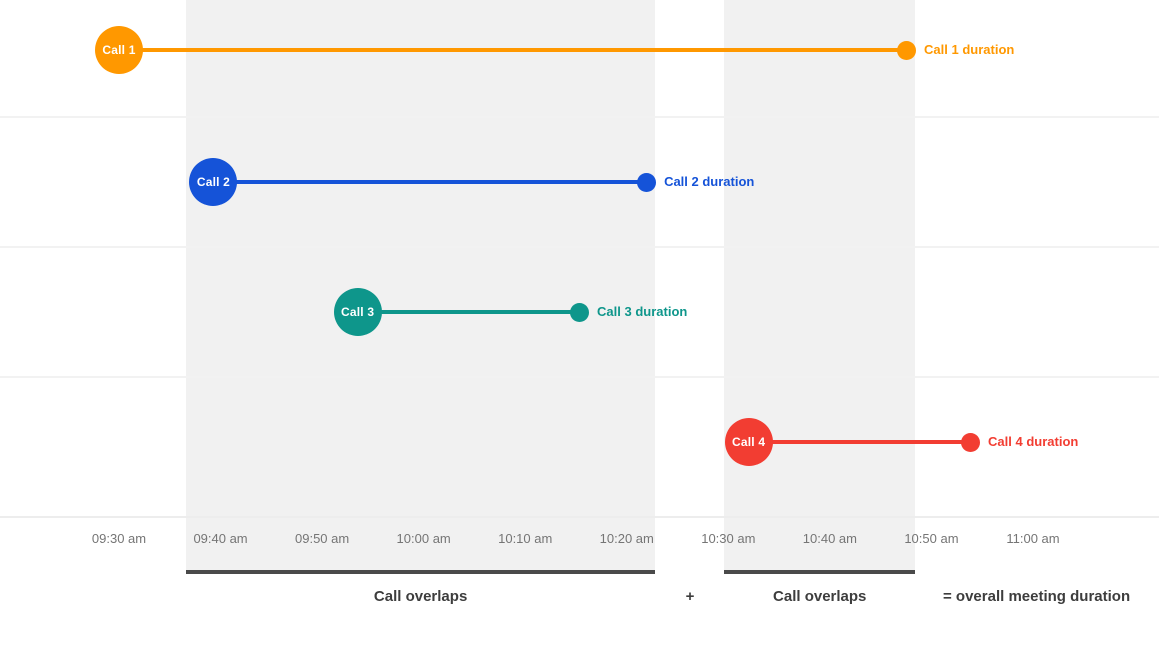  Describe the element at coordinates (646, 182) in the screenshot. I see `call-2-end-marker` at that location.